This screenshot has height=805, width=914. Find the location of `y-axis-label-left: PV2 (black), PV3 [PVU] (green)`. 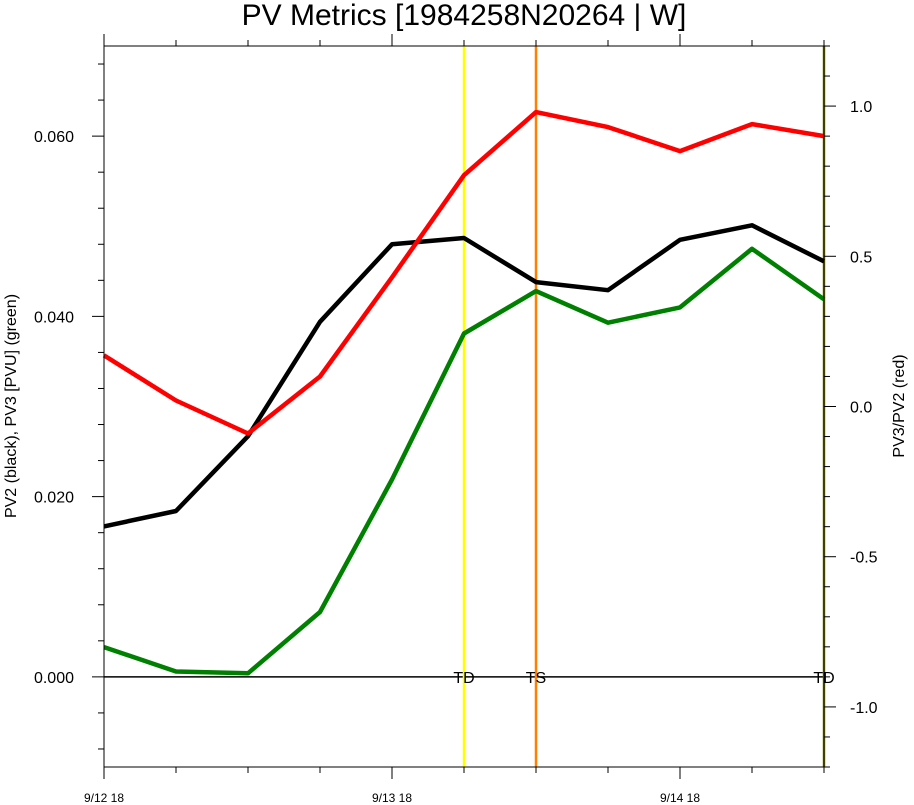

y-axis-label-left: PV2 (black), PV3 [PVU] (green) is located at coordinates (11, 406).